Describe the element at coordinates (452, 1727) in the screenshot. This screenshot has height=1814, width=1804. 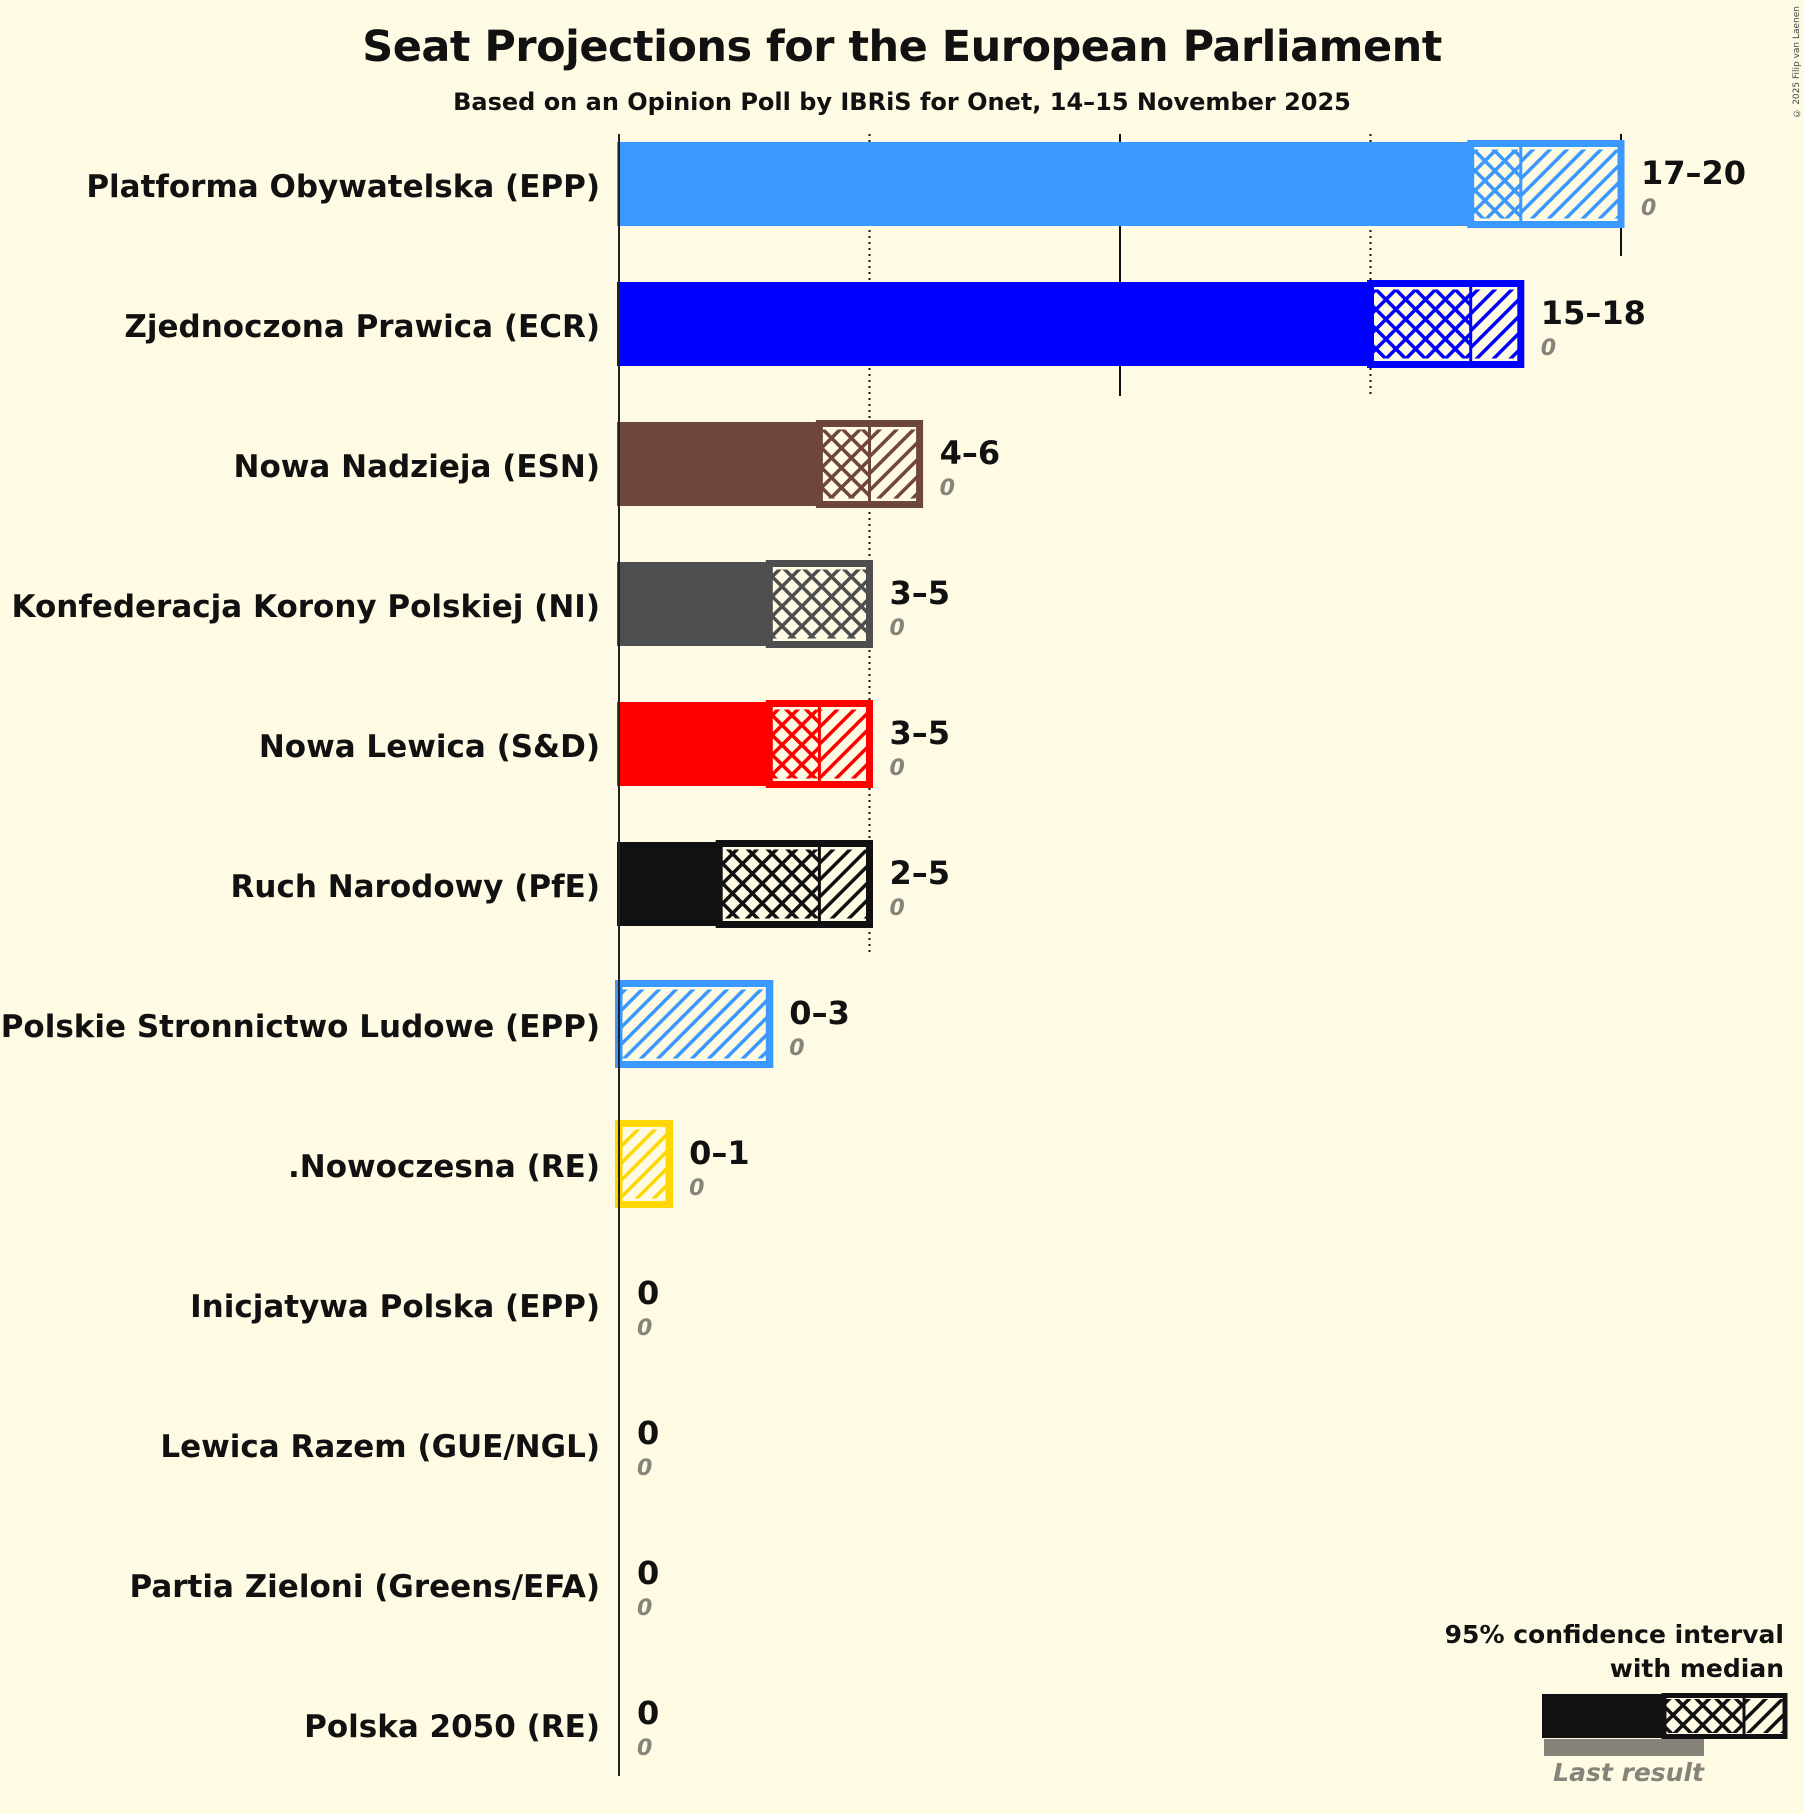
I see `party-label: Polska 2050 (RE)` at that location.